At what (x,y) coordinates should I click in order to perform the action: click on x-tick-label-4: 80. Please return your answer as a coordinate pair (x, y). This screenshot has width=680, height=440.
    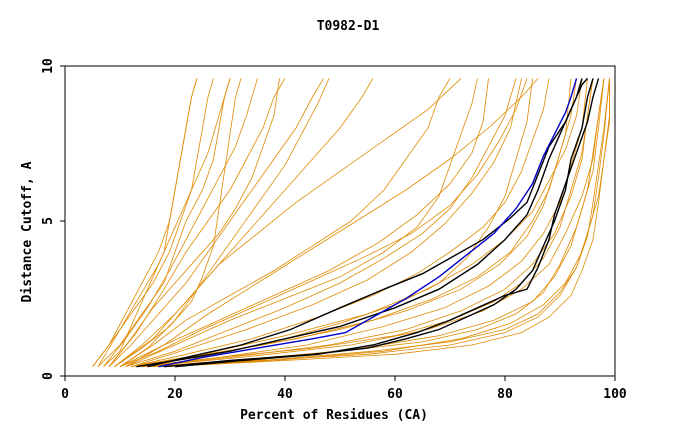
    Looking at the image, I should click on (505, 394).